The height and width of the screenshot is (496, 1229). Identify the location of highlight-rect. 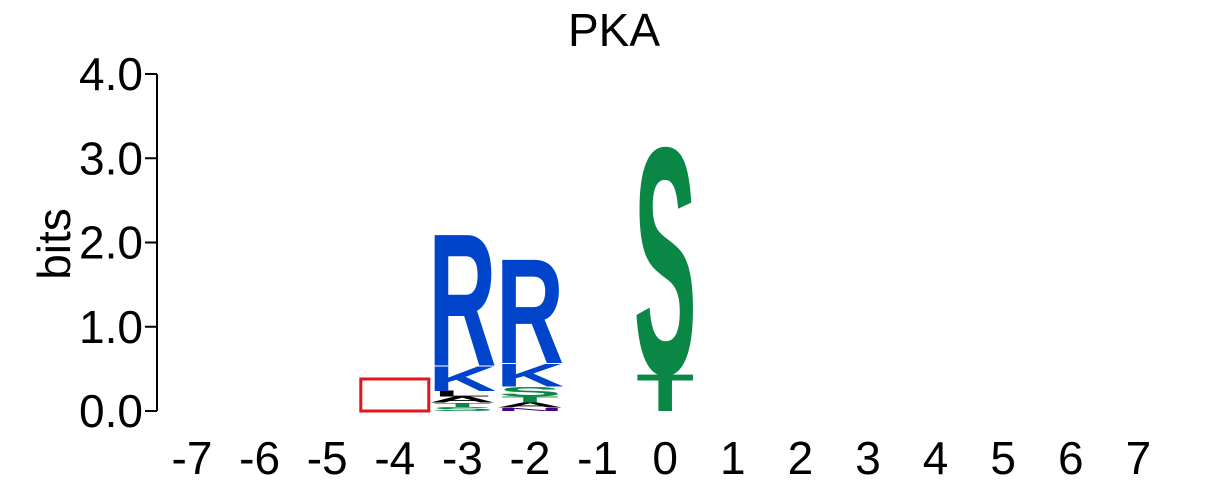
(395, 395).